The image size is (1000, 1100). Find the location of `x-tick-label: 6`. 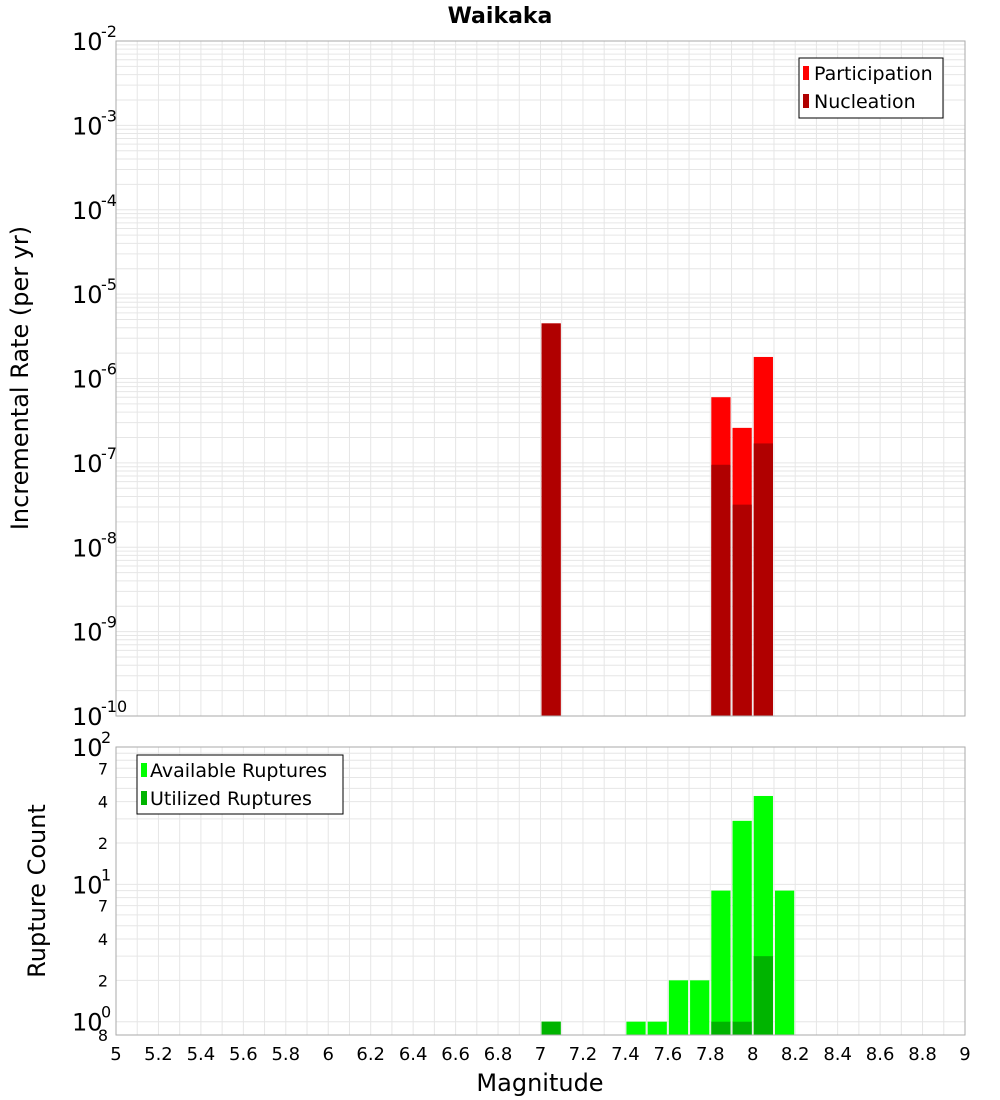

x-tick-label: 6 is located at coordinates (328, 1054).